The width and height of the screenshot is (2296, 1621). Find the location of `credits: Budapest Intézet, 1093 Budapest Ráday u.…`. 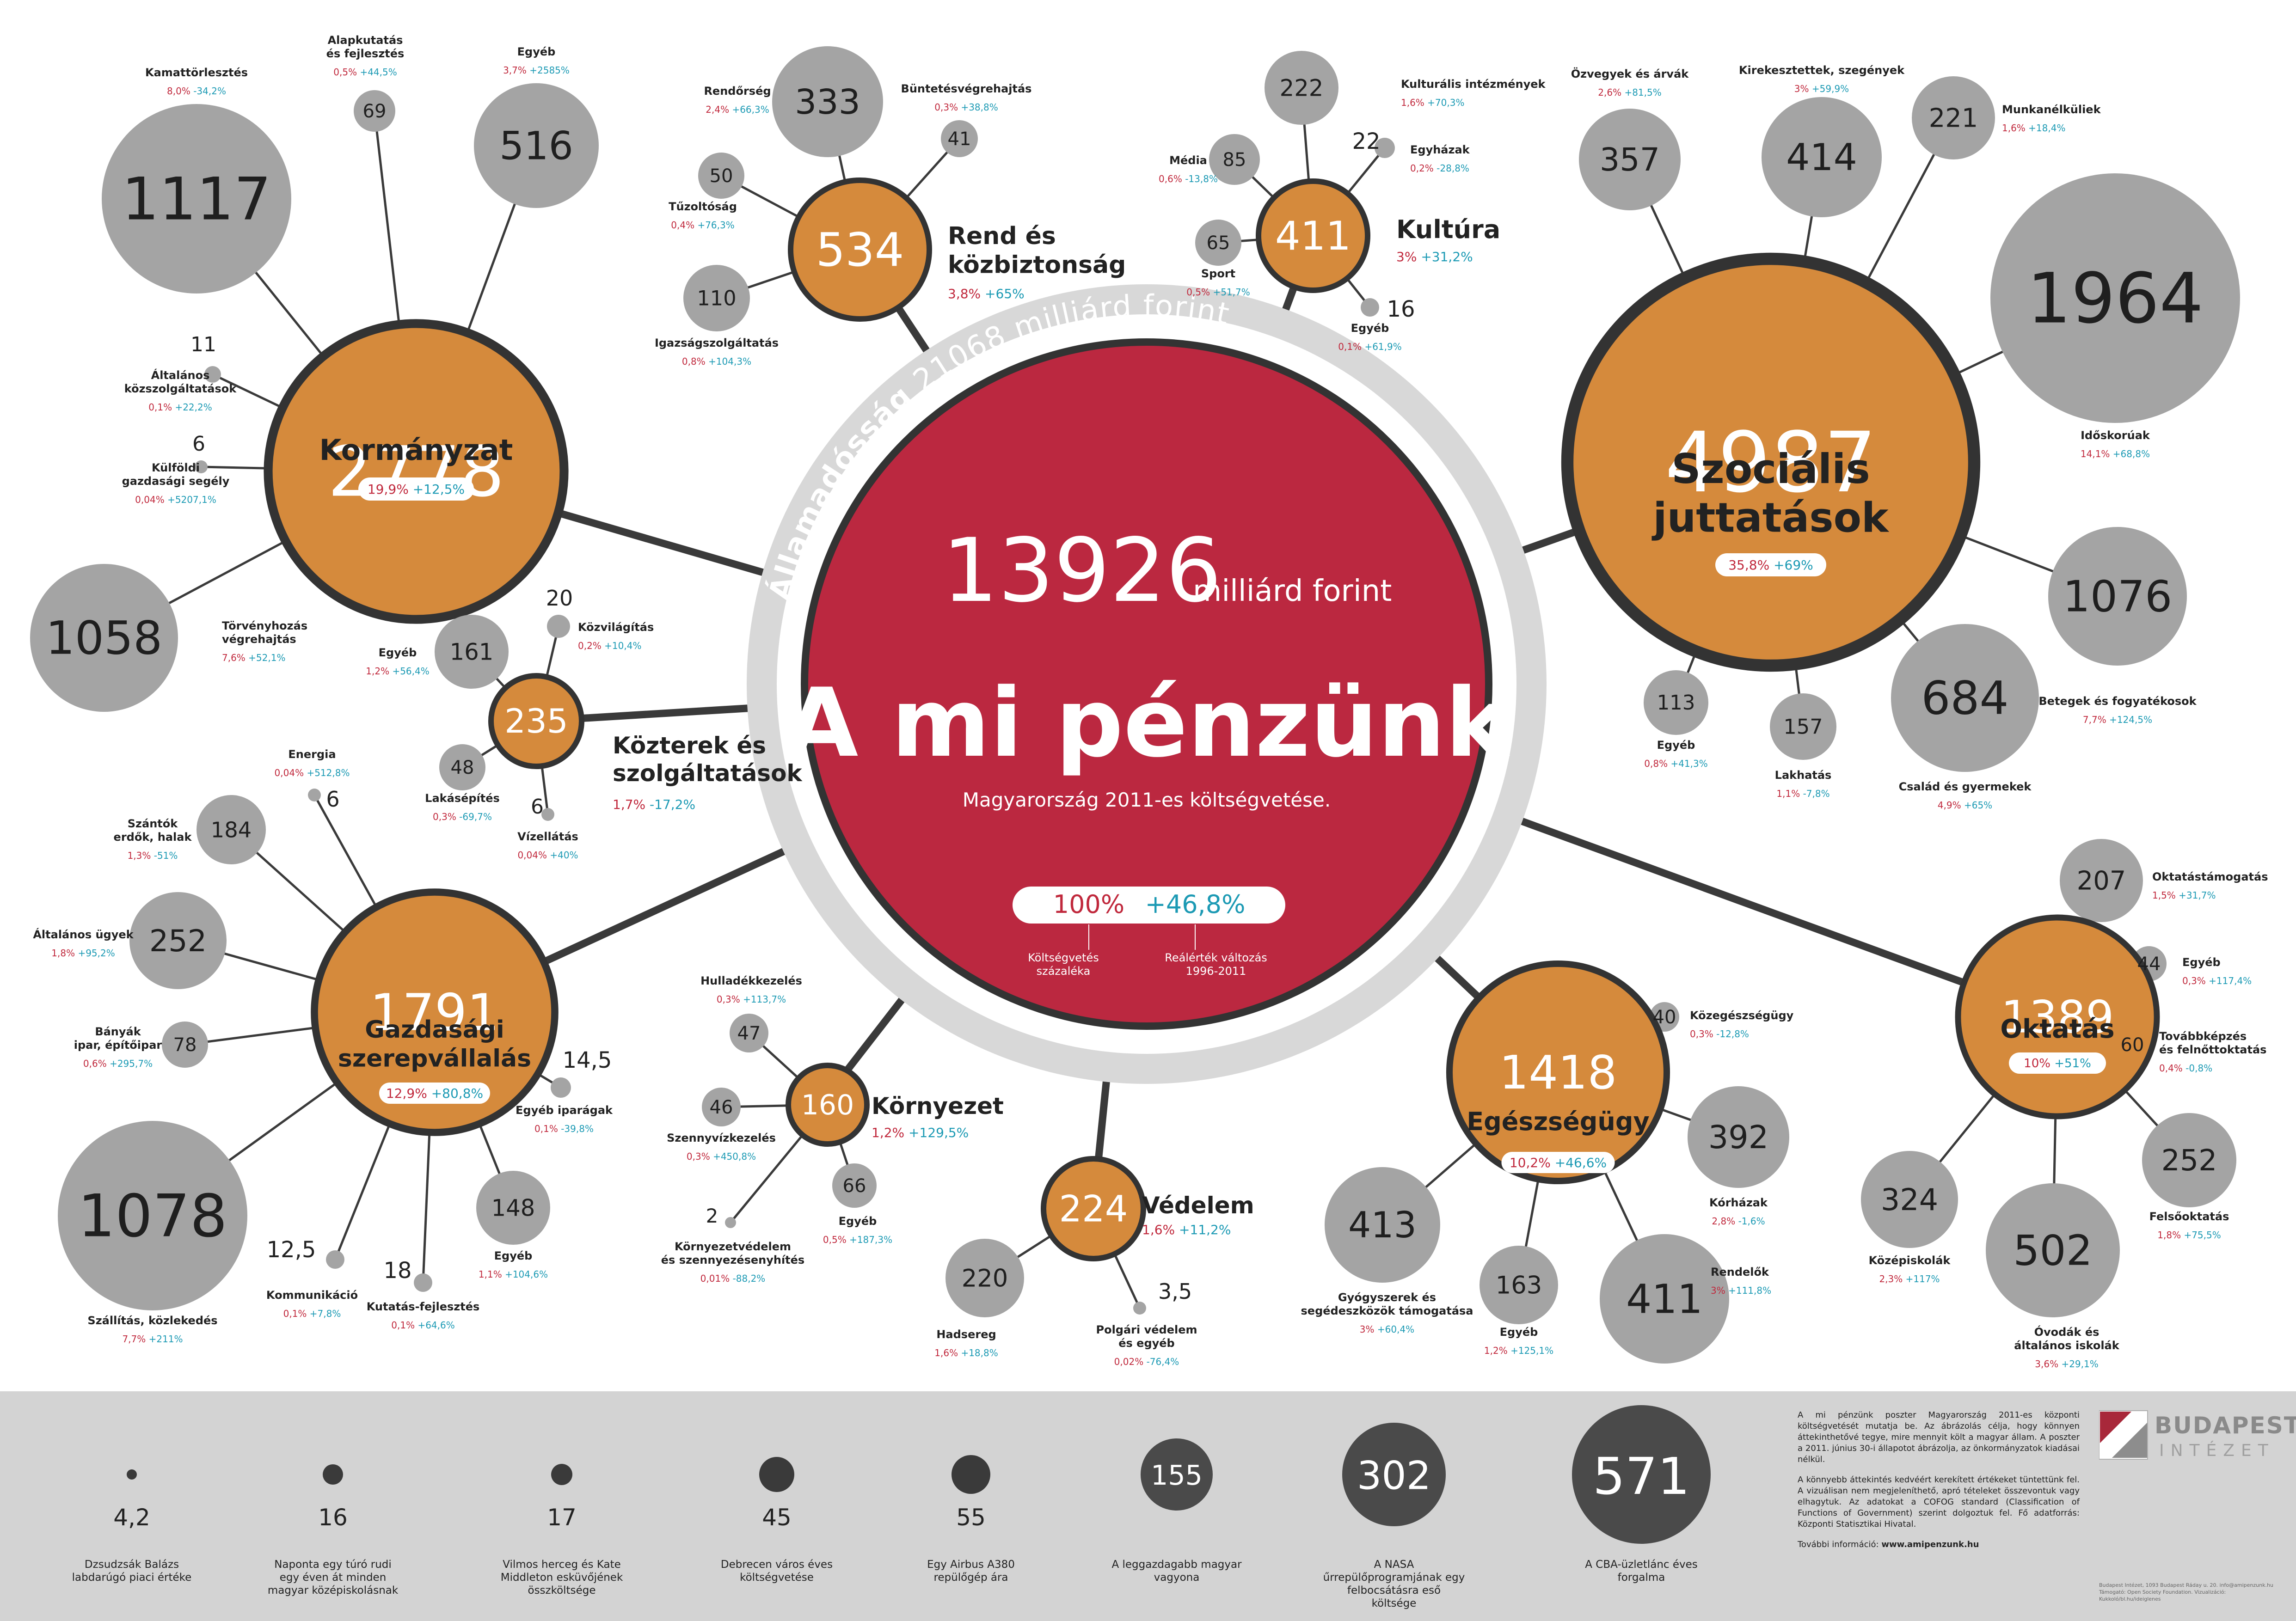

credits: Budapest Intézet, 1093 Budapest Ráday u.… is located at coordinates (2186, 1592).